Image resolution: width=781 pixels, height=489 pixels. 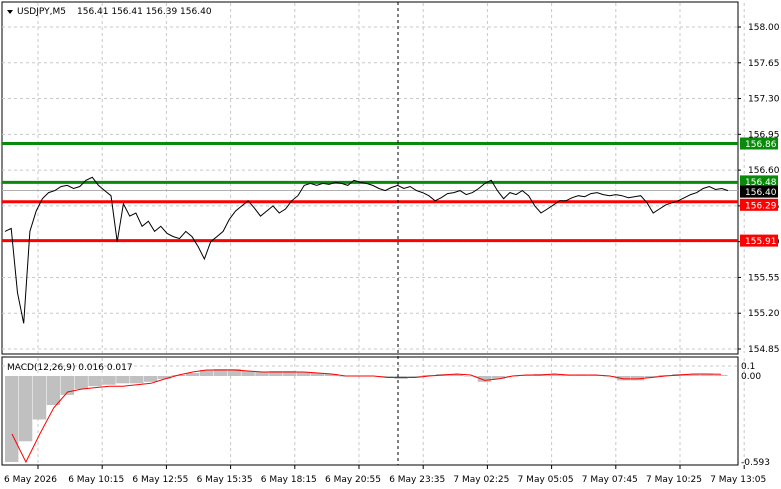 What do you see at coordinates (96, 480) in the screenshot?
I see `time-tick-label: 6 May 10:15` at bounding box center [96, 480].